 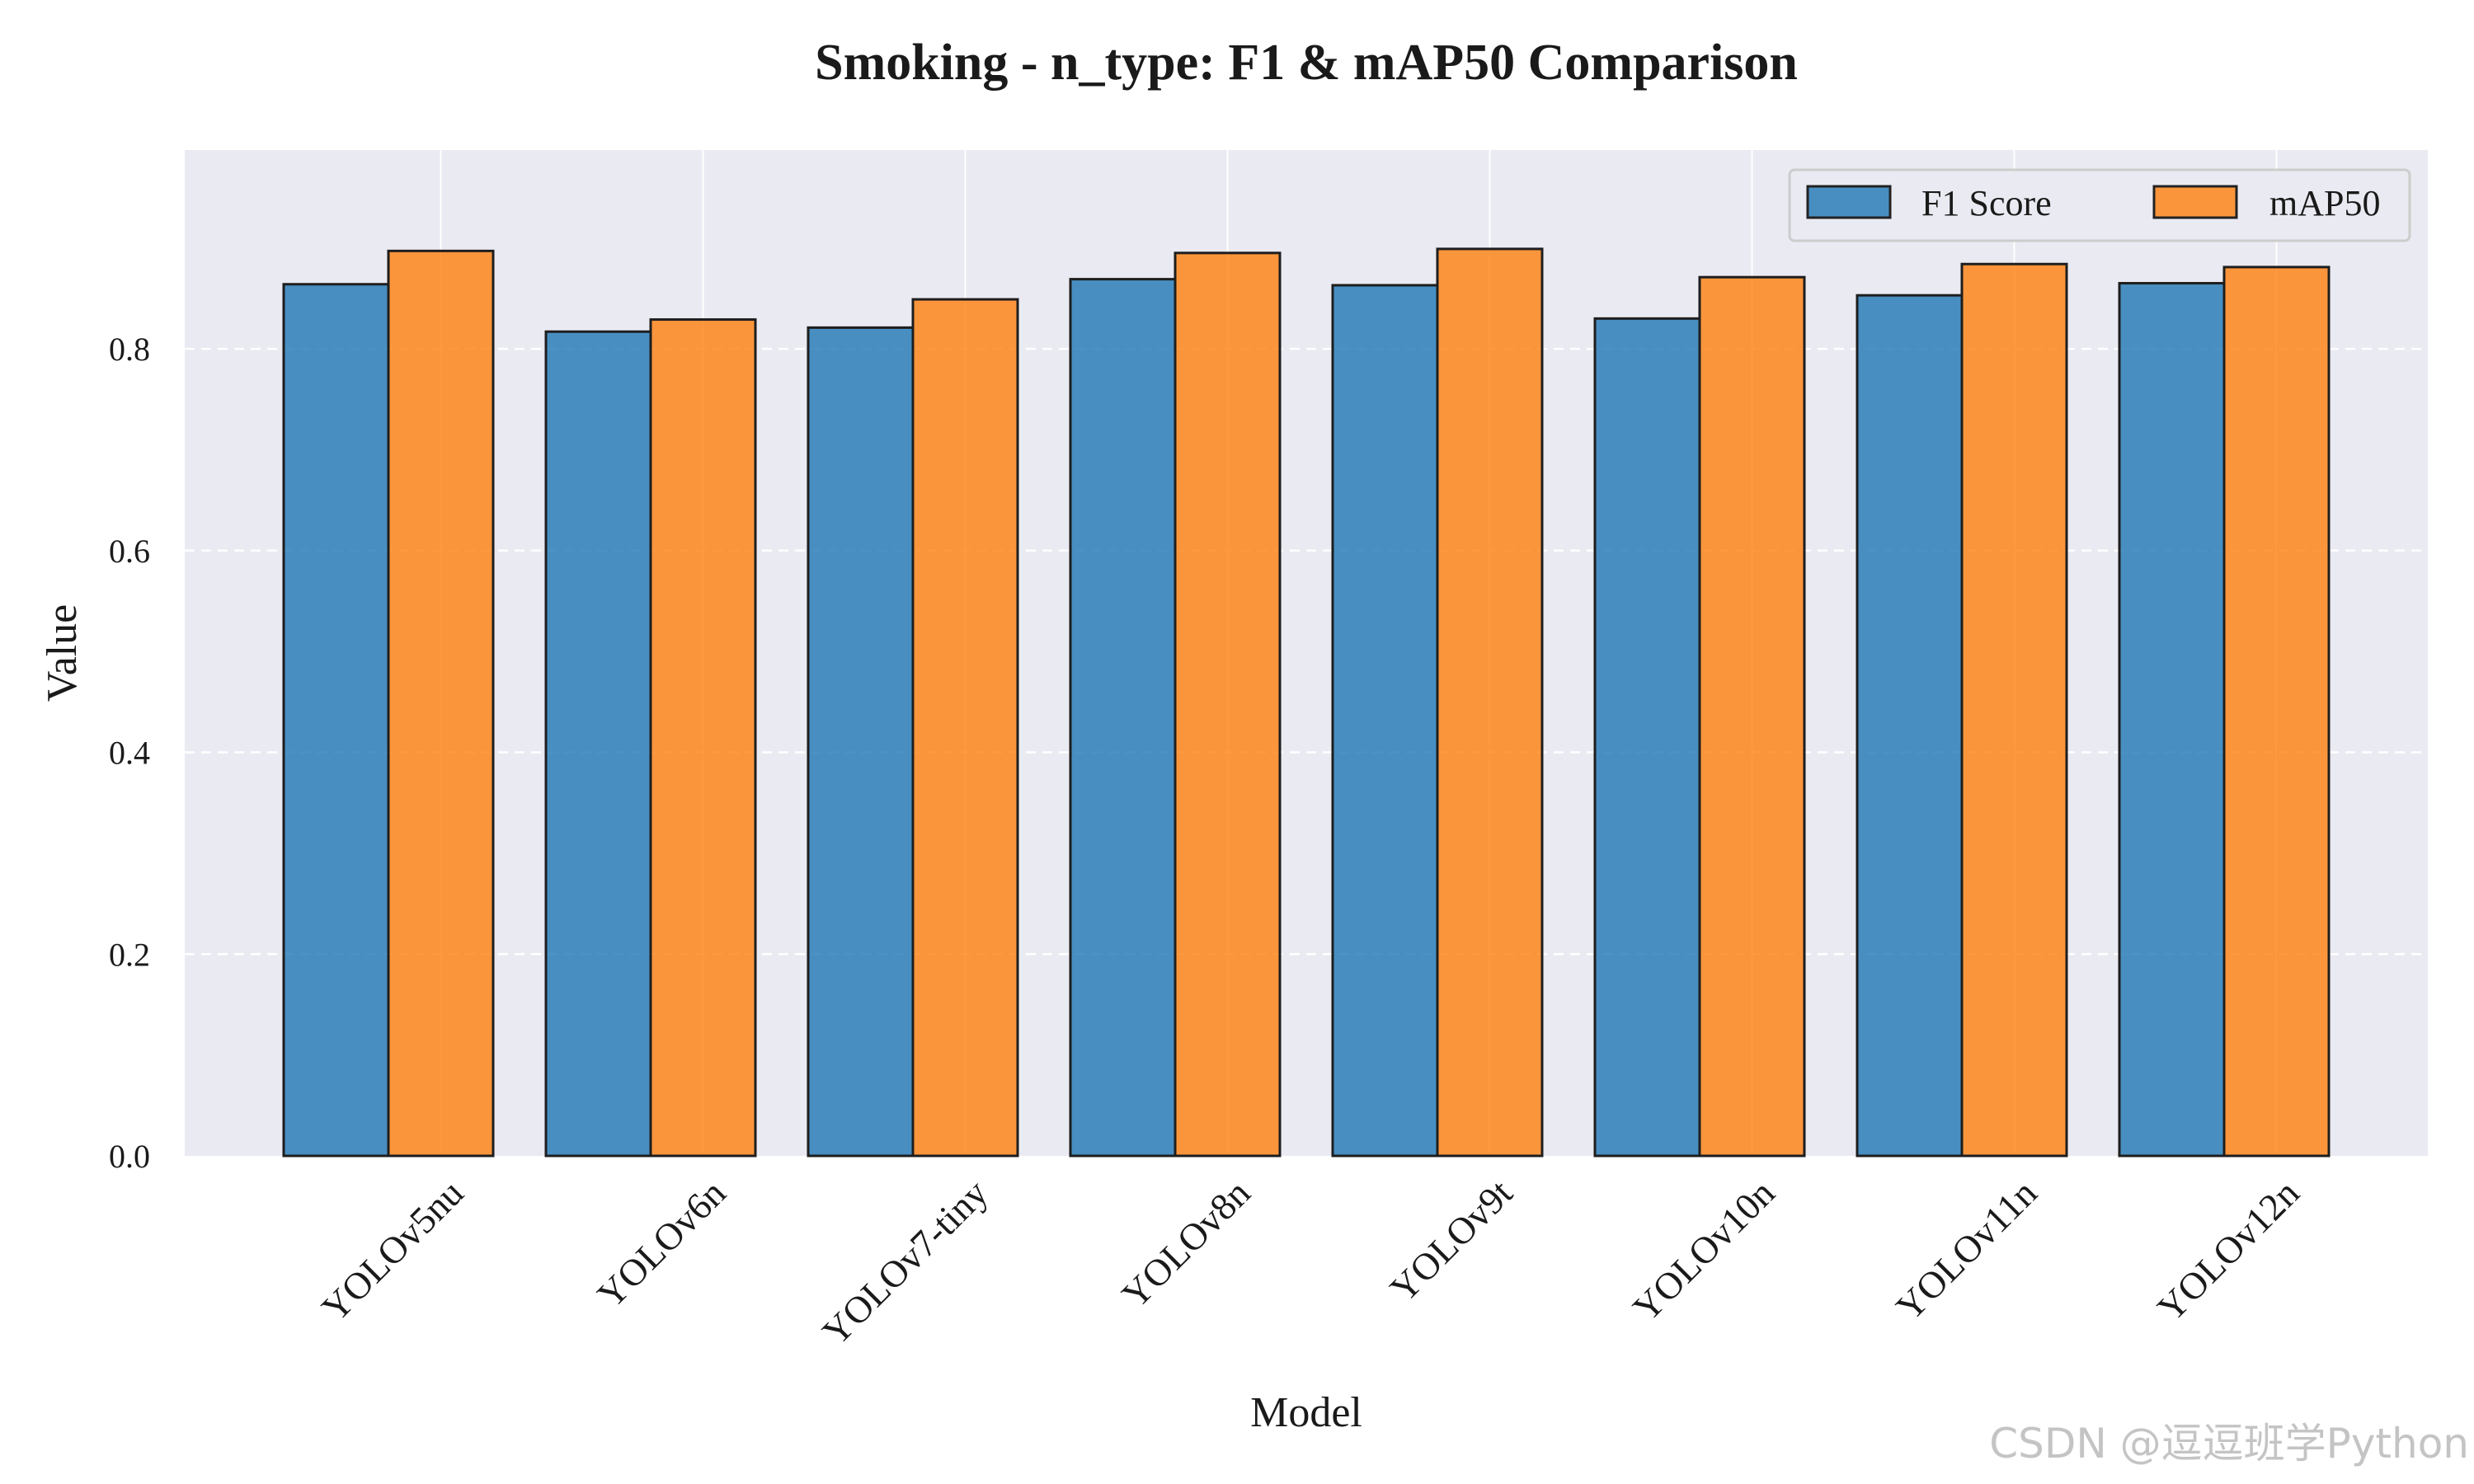 I want to click on x-tick-label: YOLOv11n, so click(x=1966, y=1250).